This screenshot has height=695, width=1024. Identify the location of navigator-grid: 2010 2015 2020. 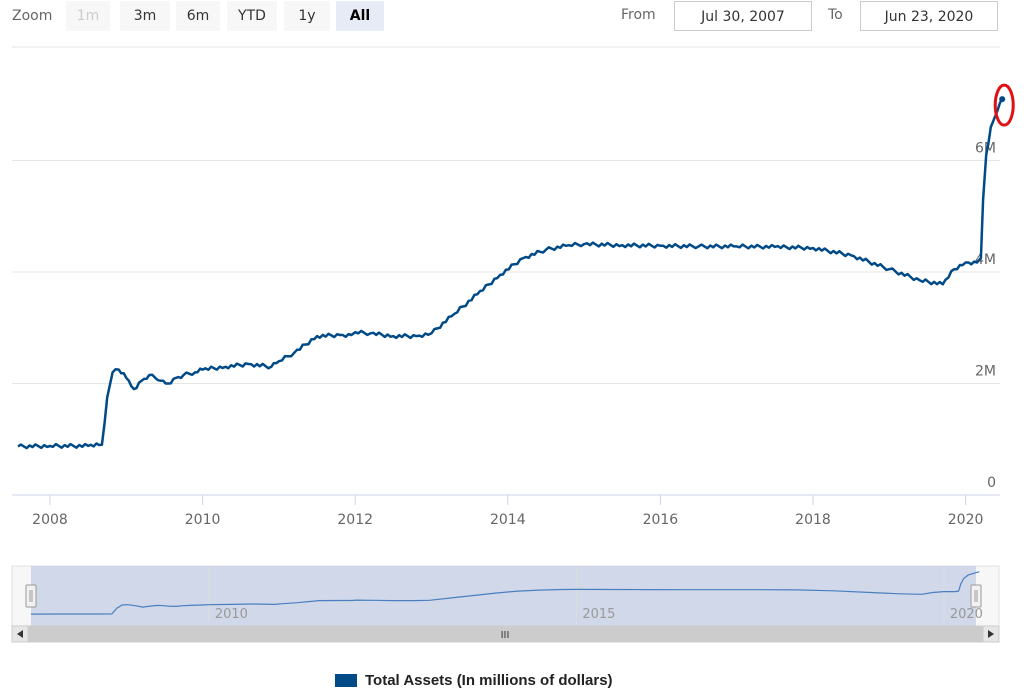
(595, 596).